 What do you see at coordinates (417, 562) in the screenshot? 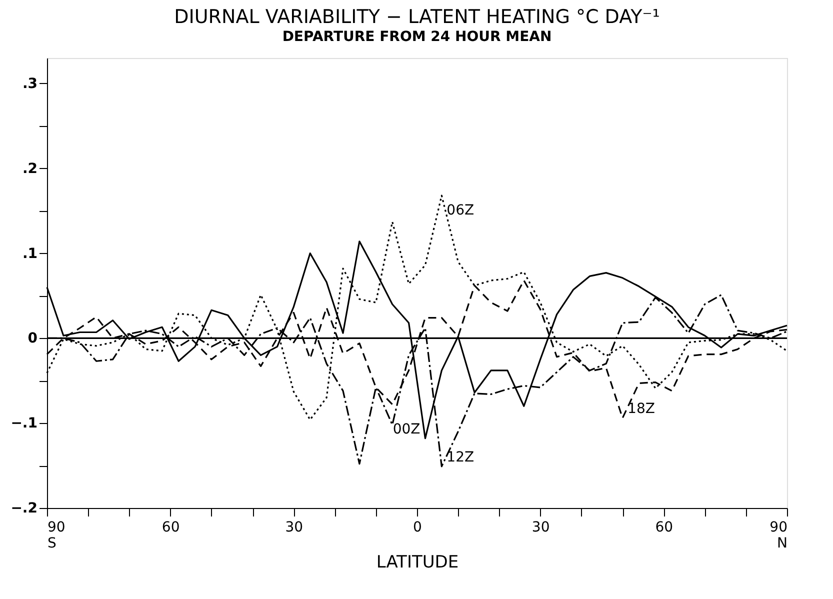
I see `x-axis-title: LATITUDE` at bounding box center [417, 562].